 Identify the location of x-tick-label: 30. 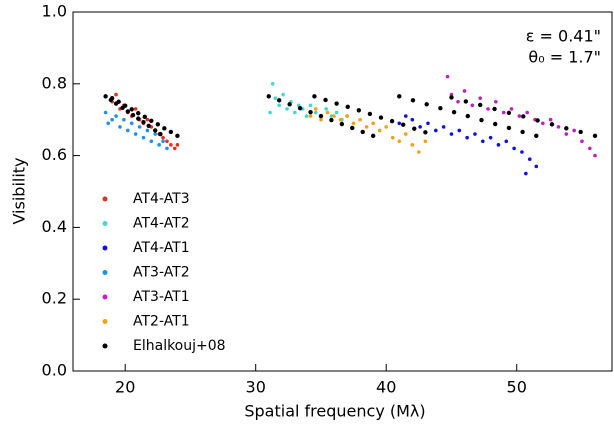
(256, 387).